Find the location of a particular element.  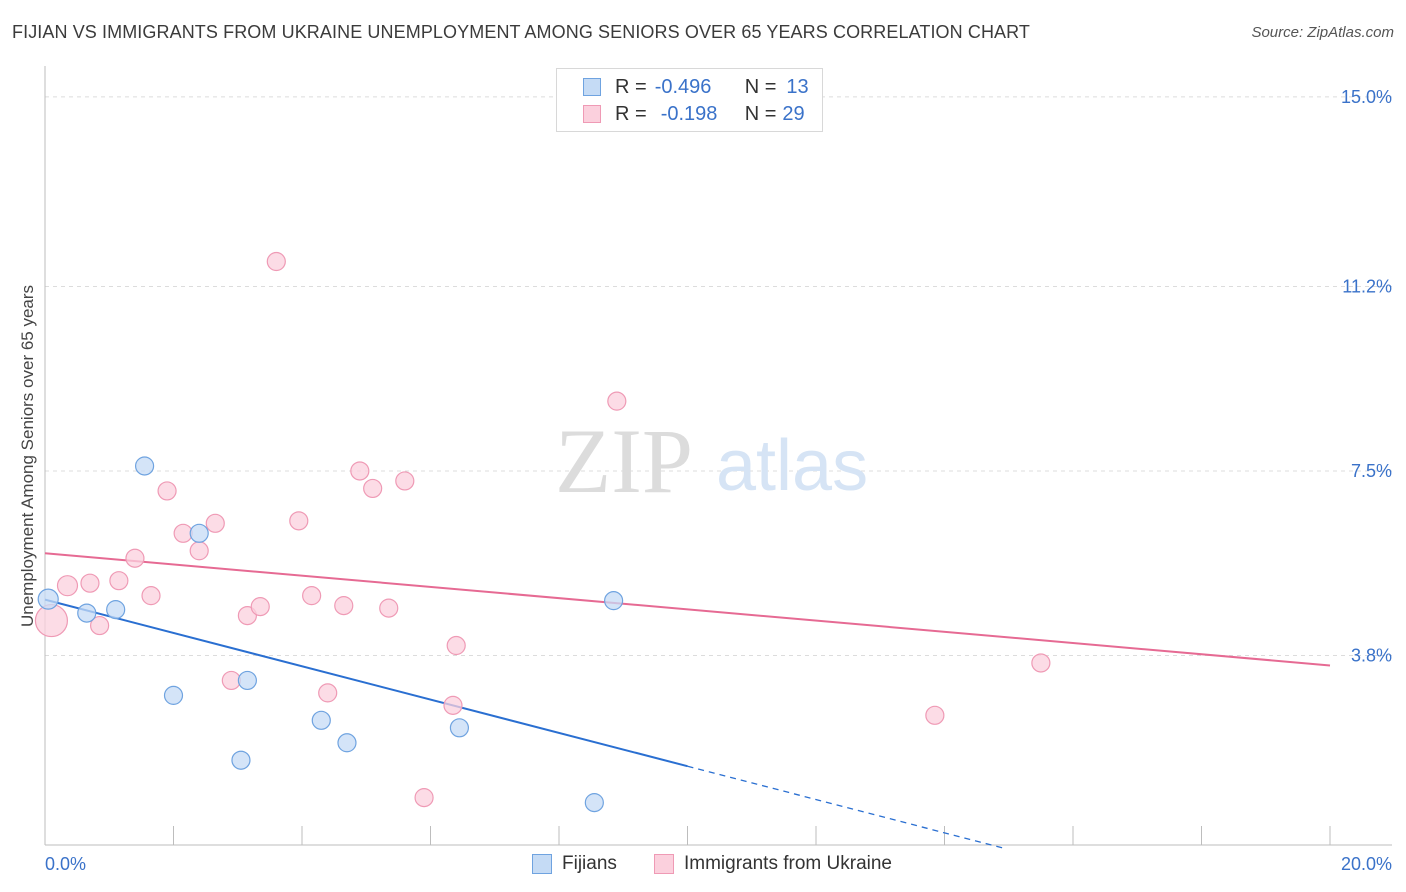

legend-row-fijians: R = -0.496 N = 13 is located at coordinates (683, 87).